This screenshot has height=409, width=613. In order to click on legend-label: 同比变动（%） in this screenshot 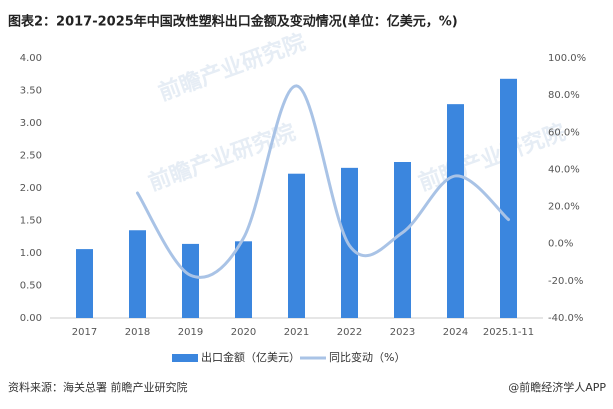, I will do `click(367, 357)`.